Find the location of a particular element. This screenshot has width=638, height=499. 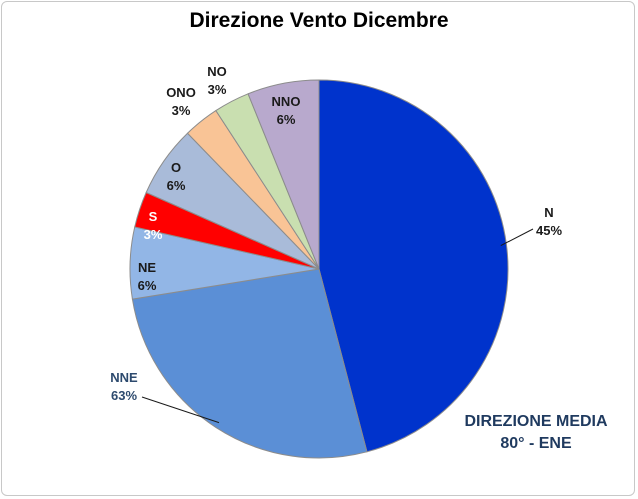

slice-label-o: O is located at coordinates (176, 167).